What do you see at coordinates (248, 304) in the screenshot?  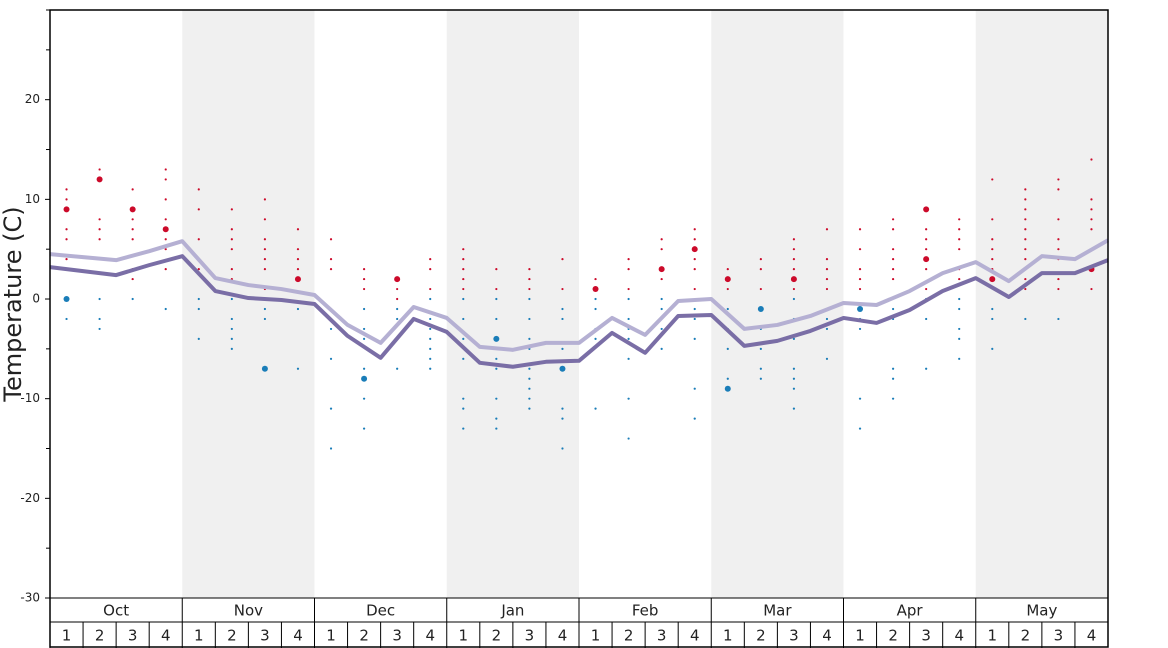 I see `month-band` at bounding box center [248, 304].